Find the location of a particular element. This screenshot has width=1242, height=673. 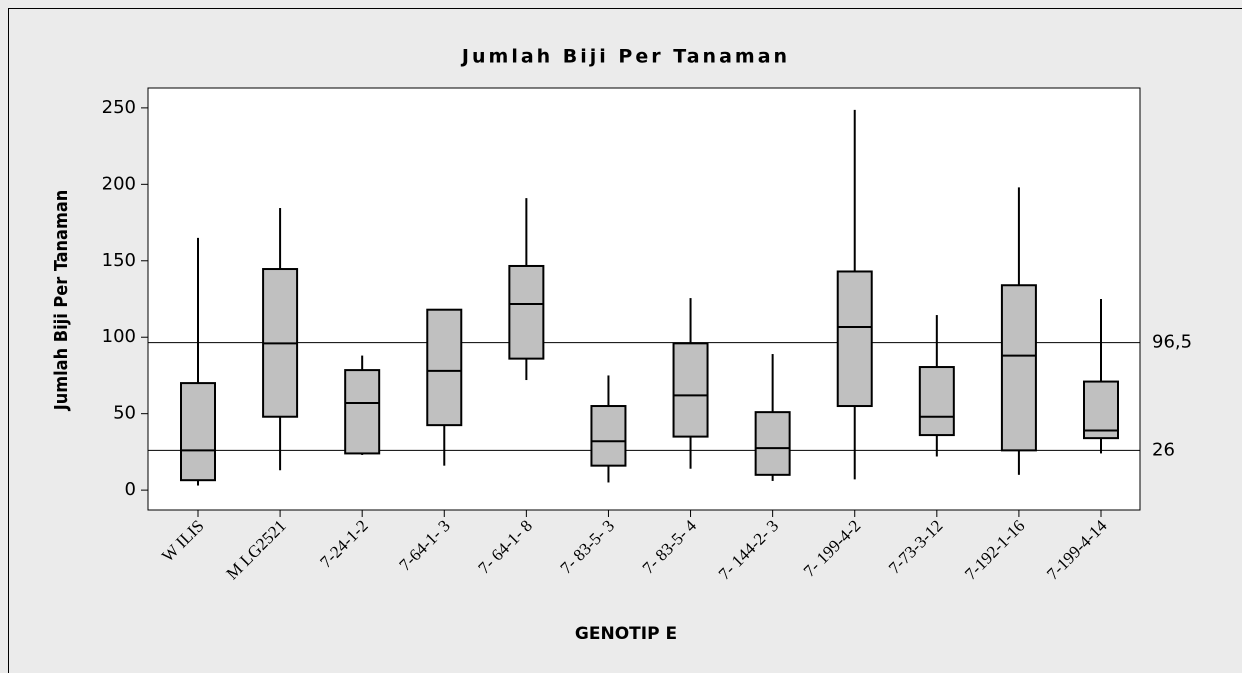

x-axis-label: GENOTIP E is located at coordinates (626, 634).